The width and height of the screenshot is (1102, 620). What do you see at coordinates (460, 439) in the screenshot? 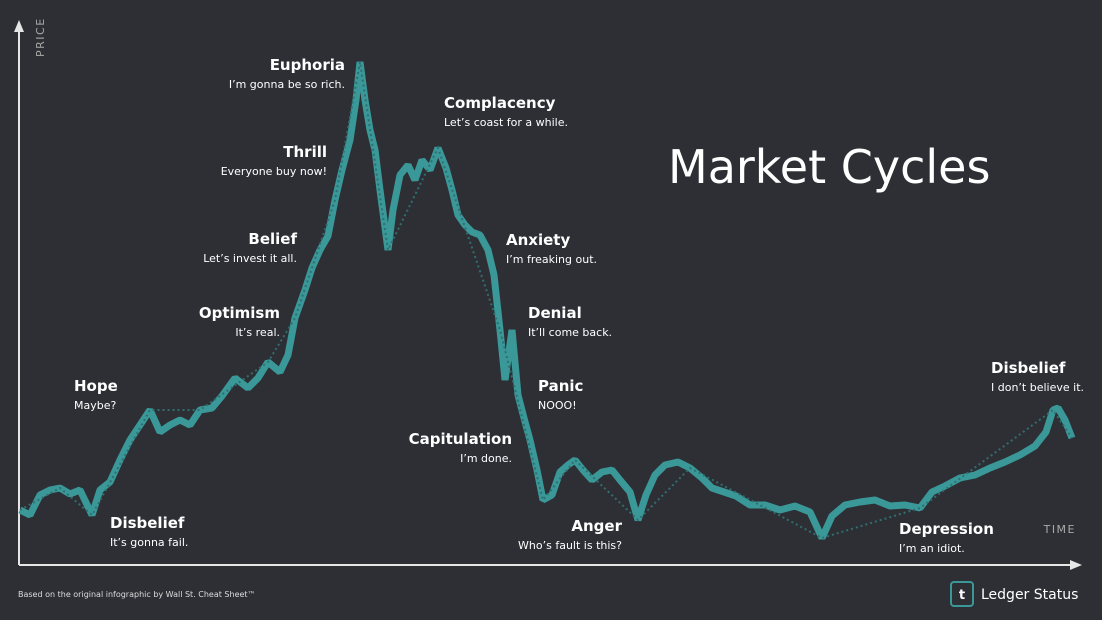
I see `stage-name: Capitulation` at bounding box center [460, 439].